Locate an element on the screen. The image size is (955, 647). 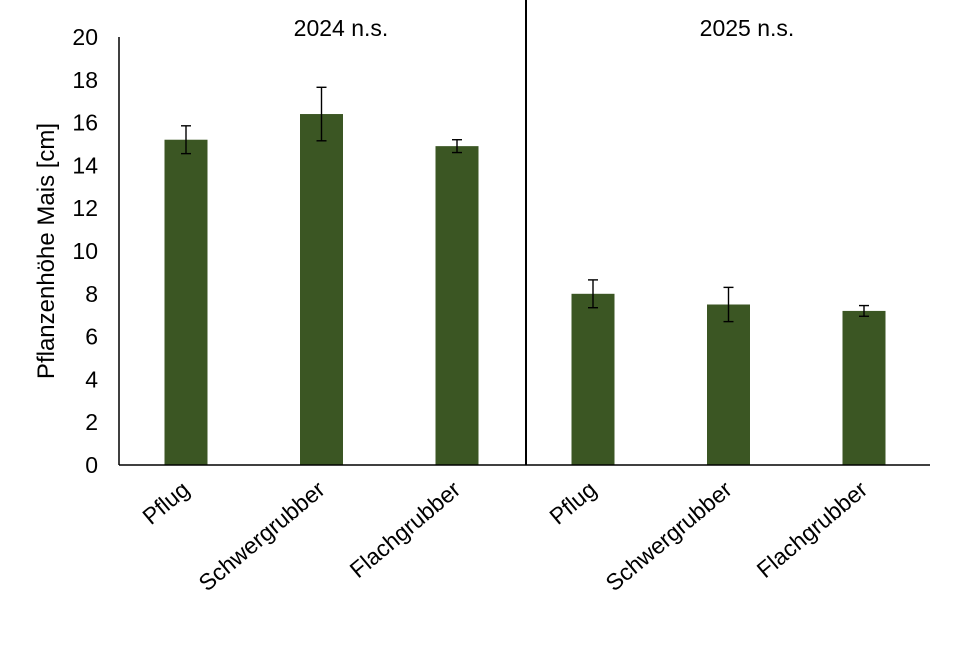
y-tick-label: 14 is located at coordinates (85, 165).